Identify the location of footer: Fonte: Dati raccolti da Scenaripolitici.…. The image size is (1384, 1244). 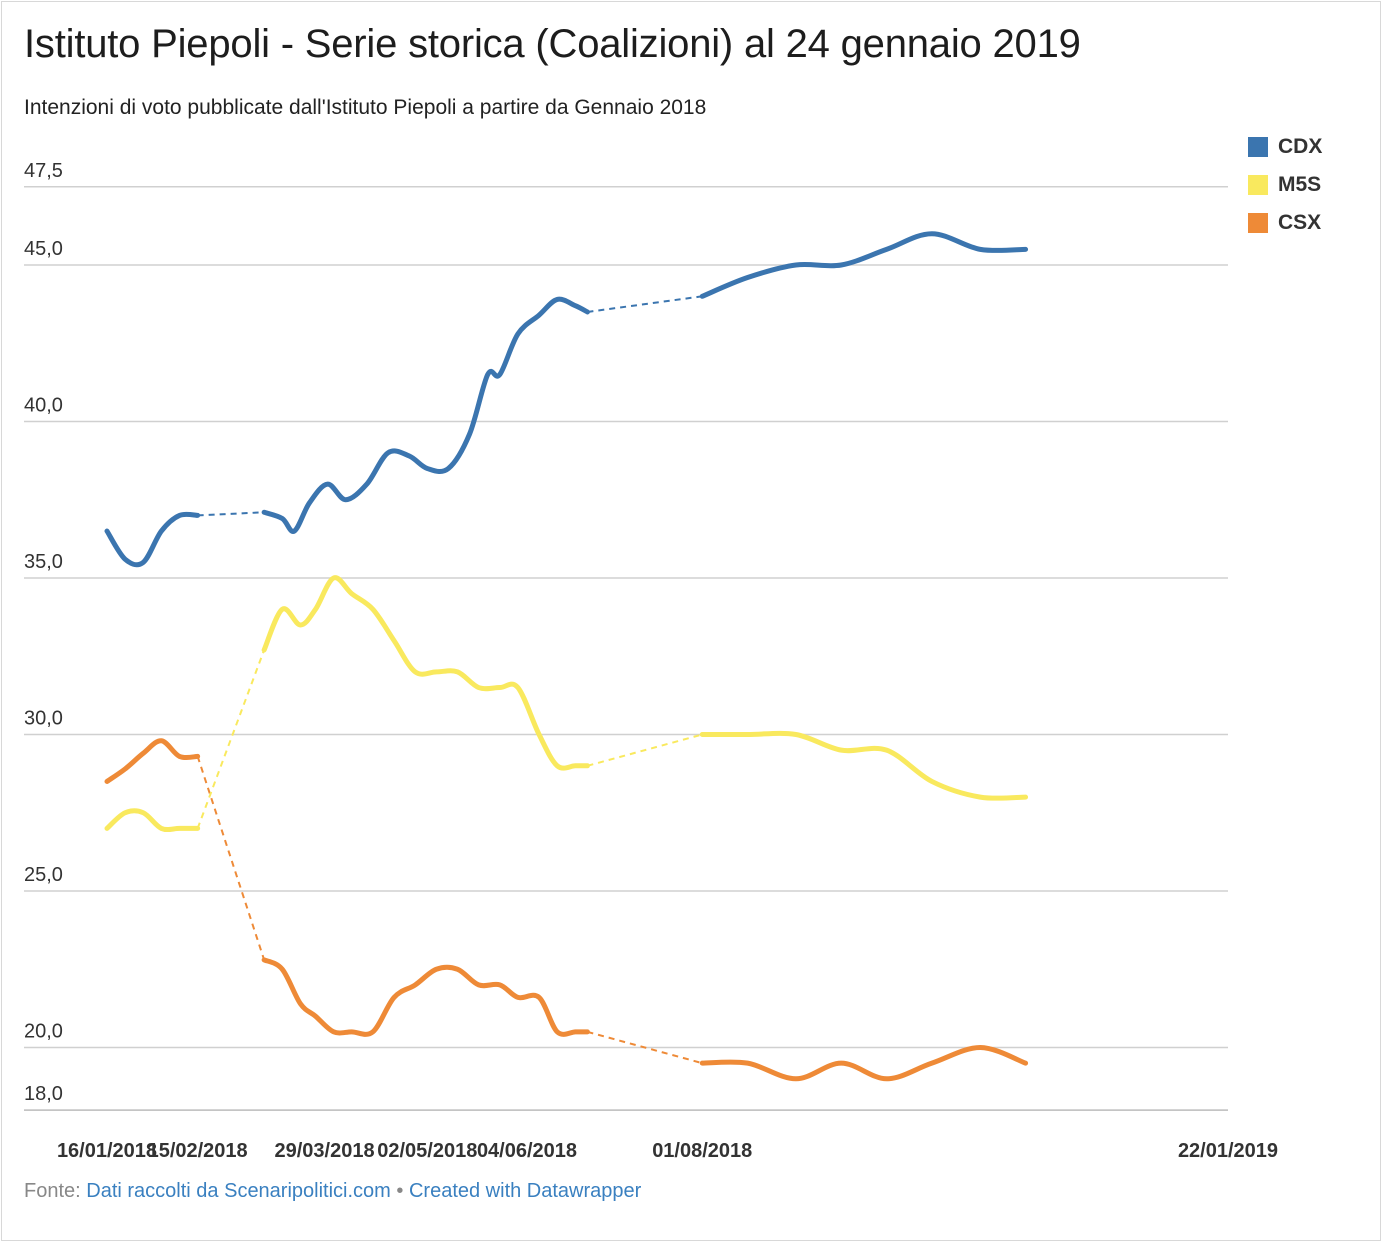
(332, 1191).